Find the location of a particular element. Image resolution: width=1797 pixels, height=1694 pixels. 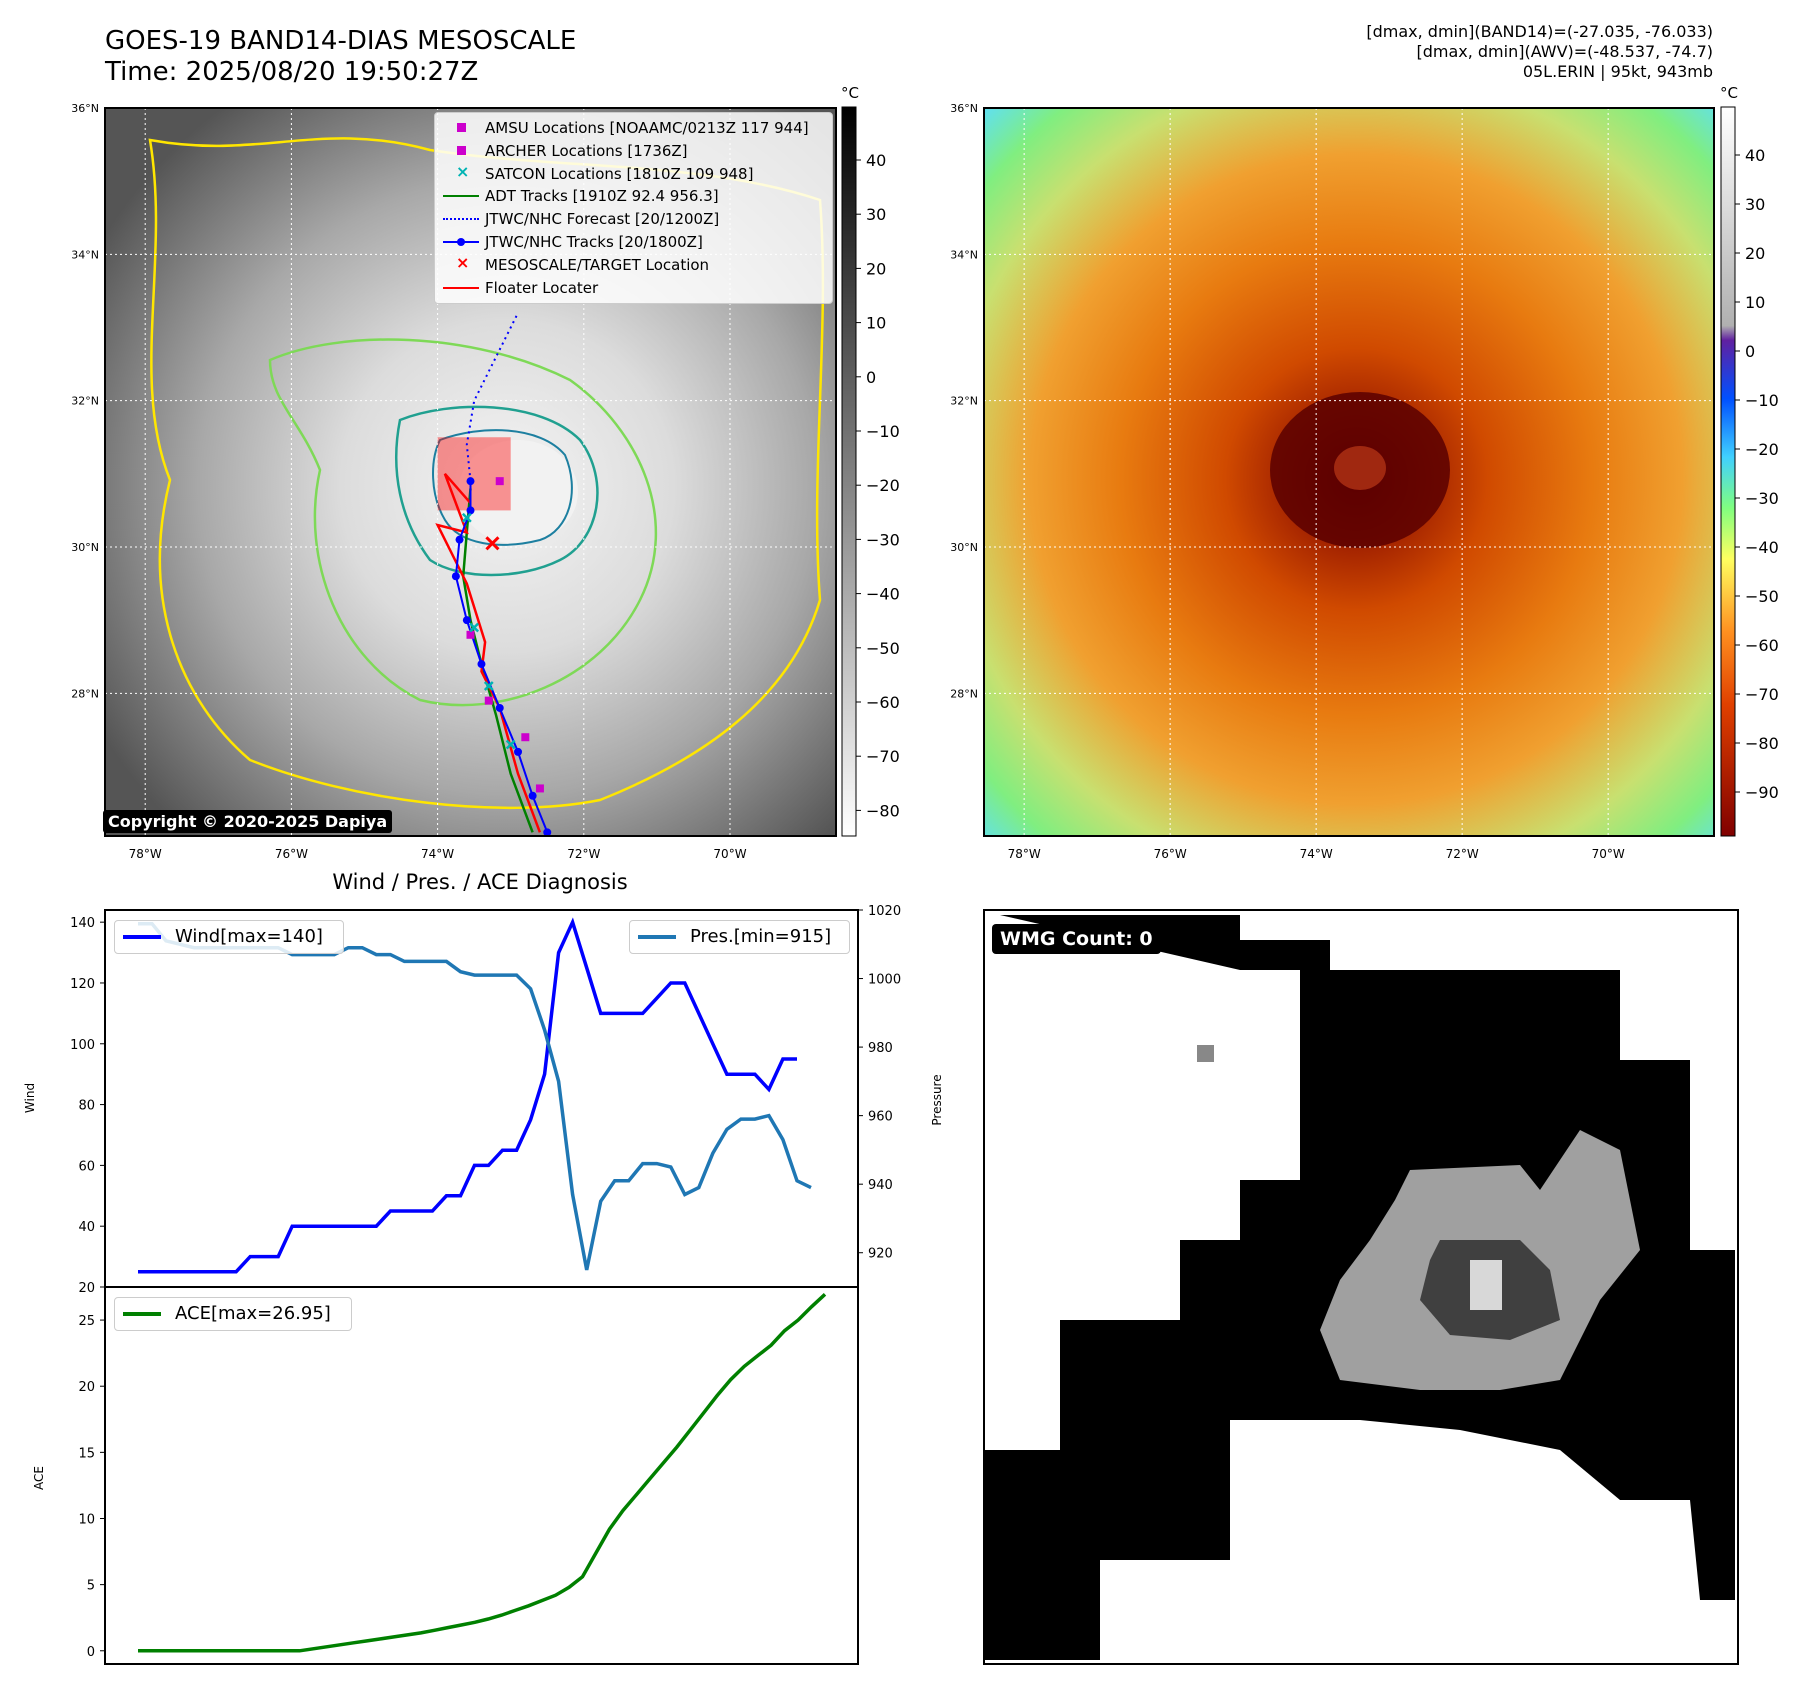

colorbar-tick-label: 40 is located at coordinates (1755, 155).